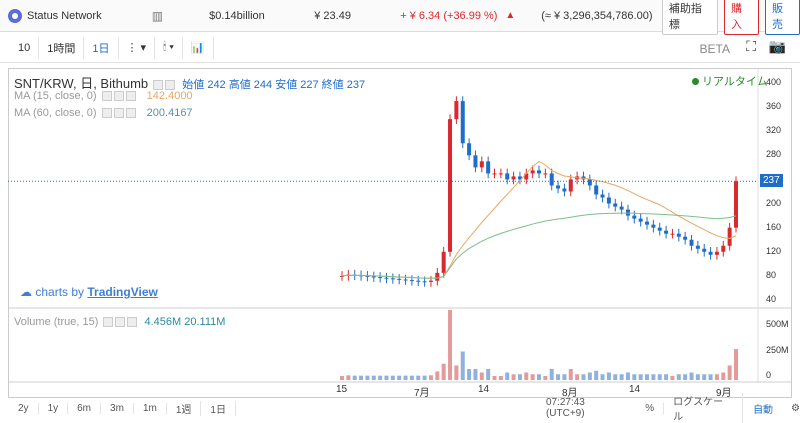  Describe the element at coordinates (774, 82) in the screenshot. I see `price-tick-label: 400` at that location.